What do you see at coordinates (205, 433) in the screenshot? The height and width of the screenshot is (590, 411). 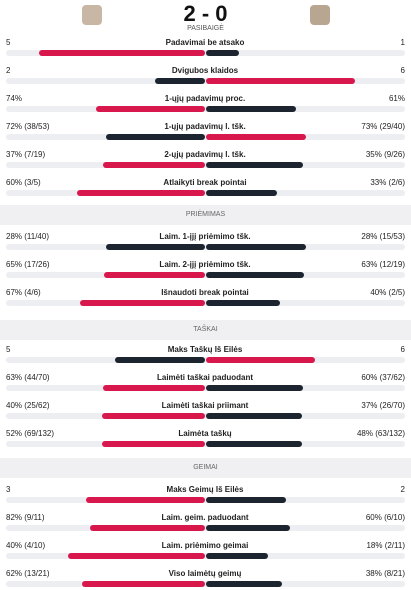 I see `stat-label: Laimėta taškų` at bounding box center [205, 433].